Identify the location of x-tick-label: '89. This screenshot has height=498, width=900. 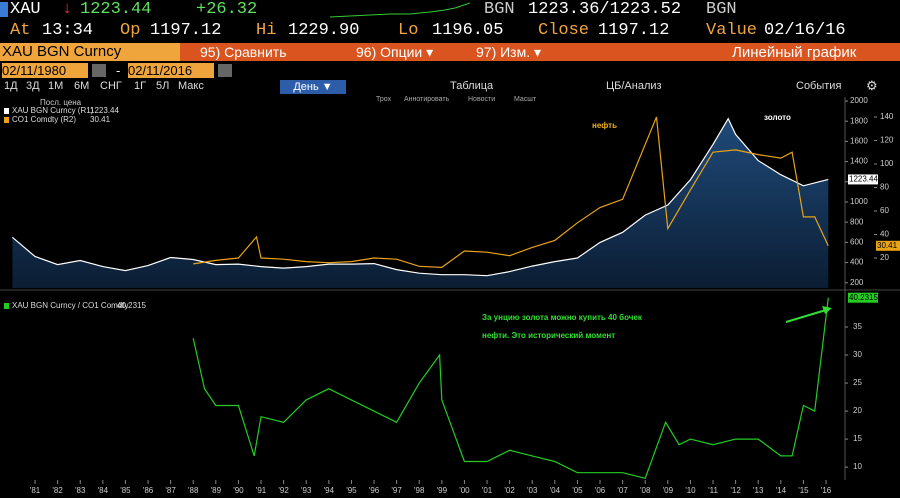
(216, 490).